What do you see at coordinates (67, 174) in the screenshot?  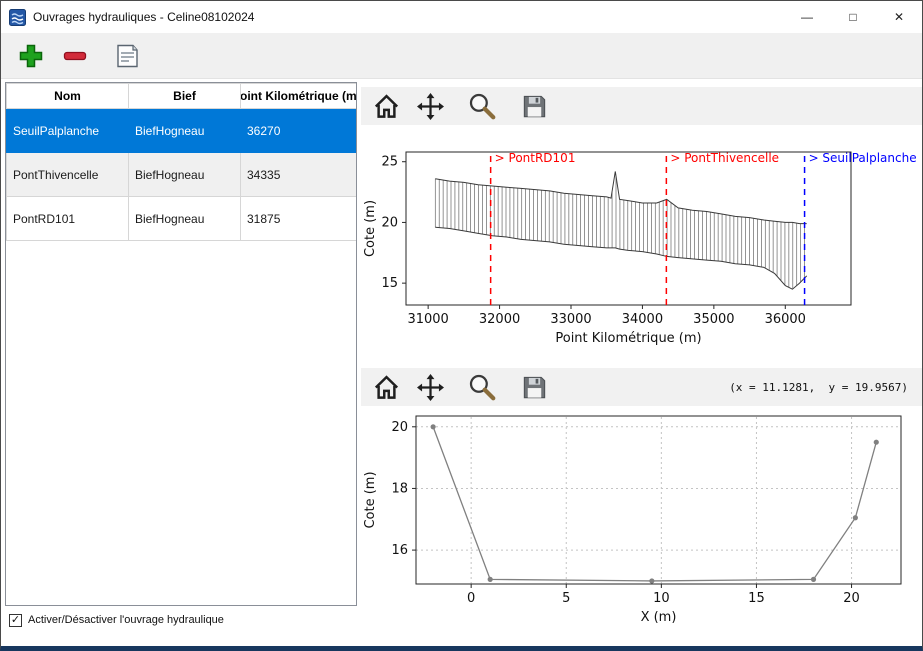 I see `cell-nom: PontThivencelle` at bounding box center [67, 174].